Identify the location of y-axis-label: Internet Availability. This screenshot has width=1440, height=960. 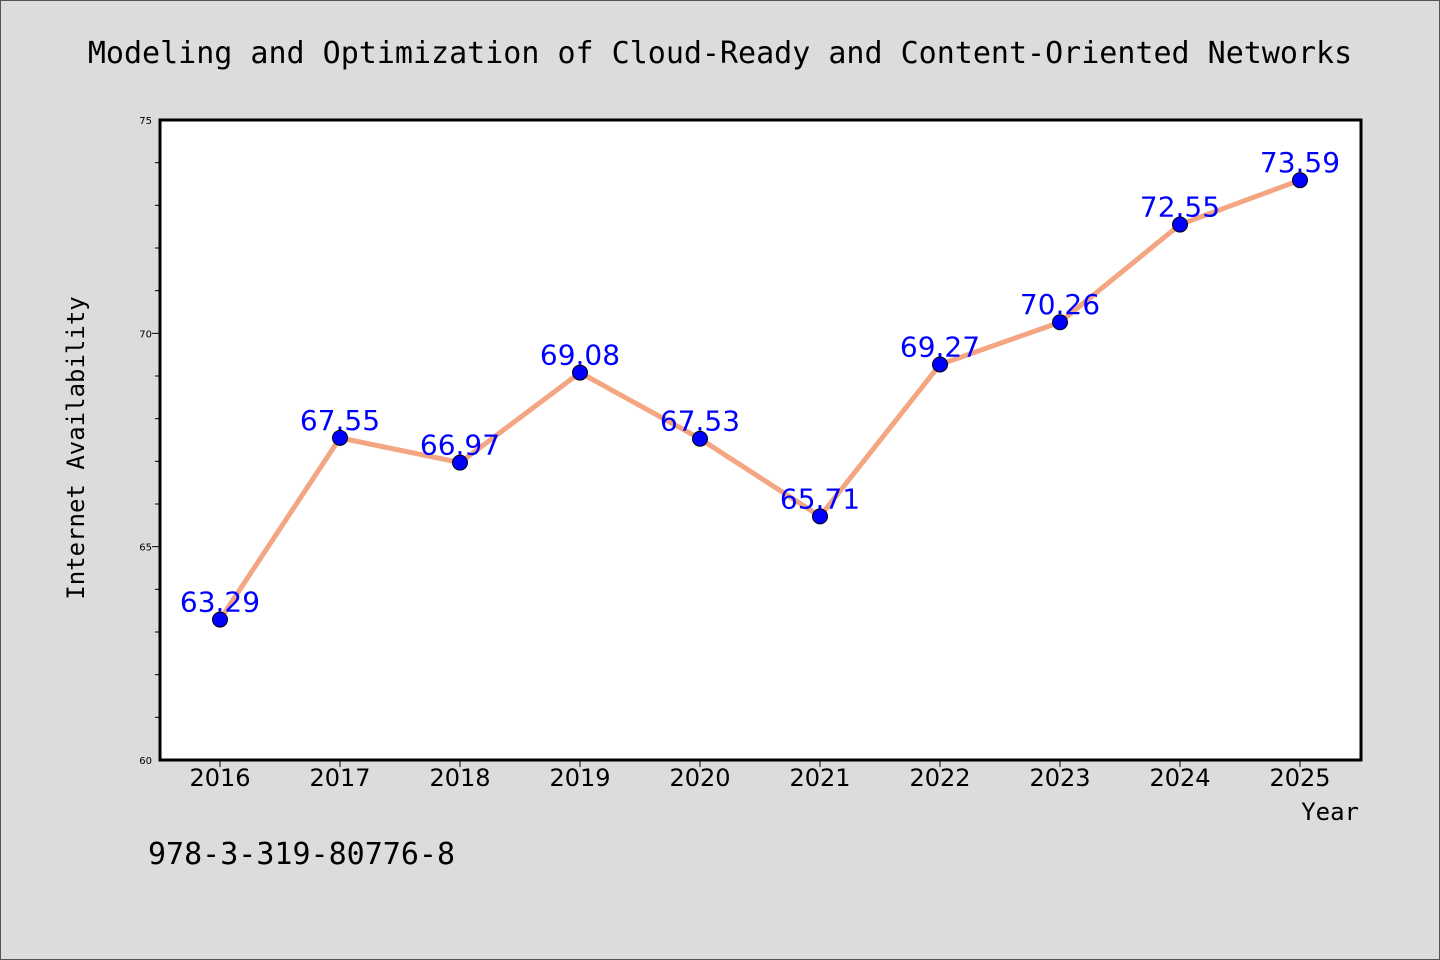
(76, 447).